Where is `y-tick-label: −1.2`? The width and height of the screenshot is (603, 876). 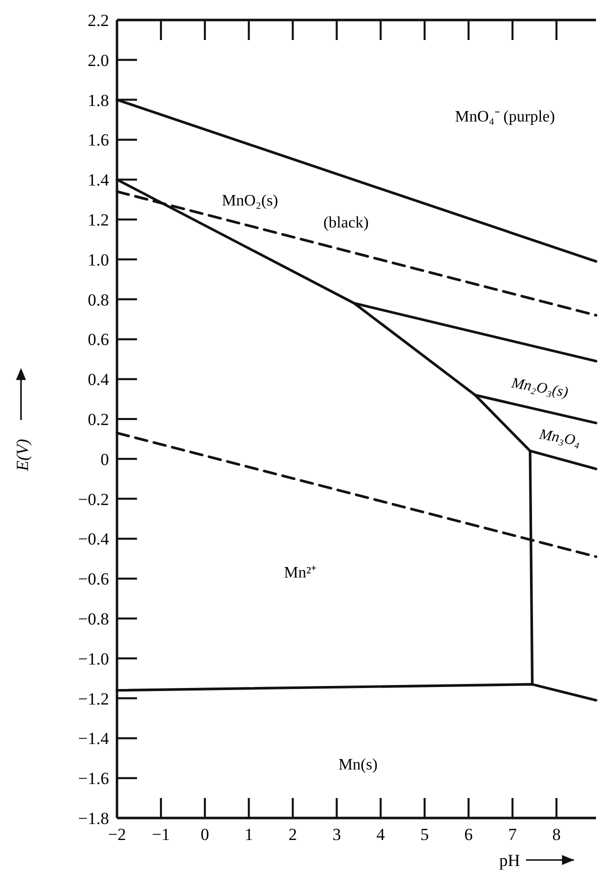
y-tick-label: −1.2 is located at coordinates (93, 698).